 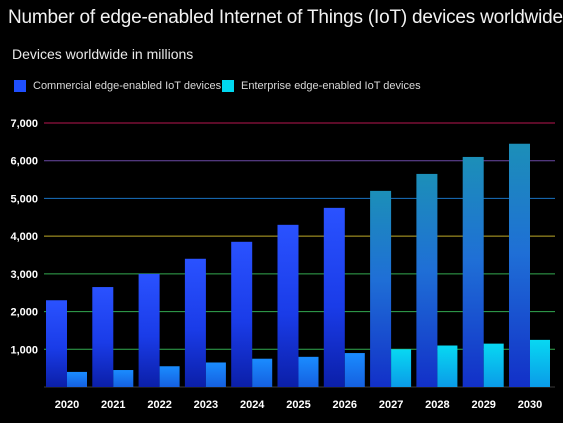 What do you see at coordinates (262, 372) in the screenshot?
I see `bar-enterprise-2024` at bounding box center [262, 372].